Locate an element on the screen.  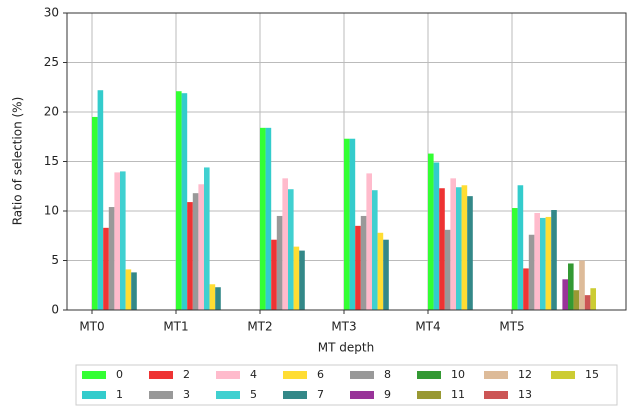
legend-label: 3 is located at coordinates (186, 394).